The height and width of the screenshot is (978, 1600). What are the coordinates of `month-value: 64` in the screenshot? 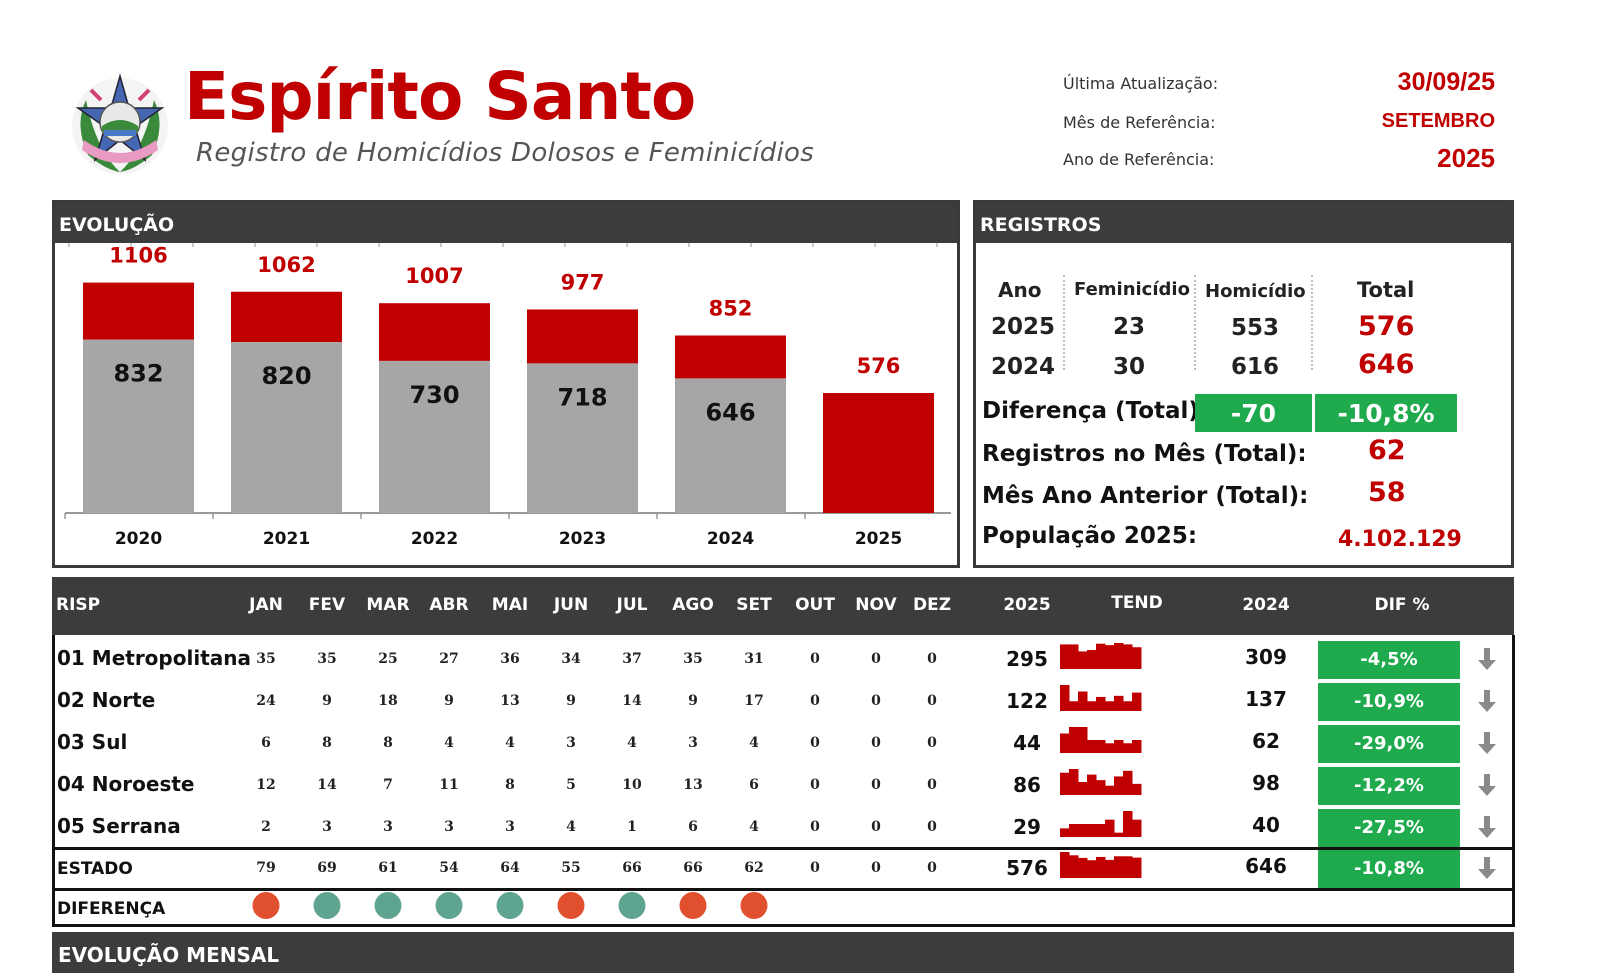 It's located at (510, 868).